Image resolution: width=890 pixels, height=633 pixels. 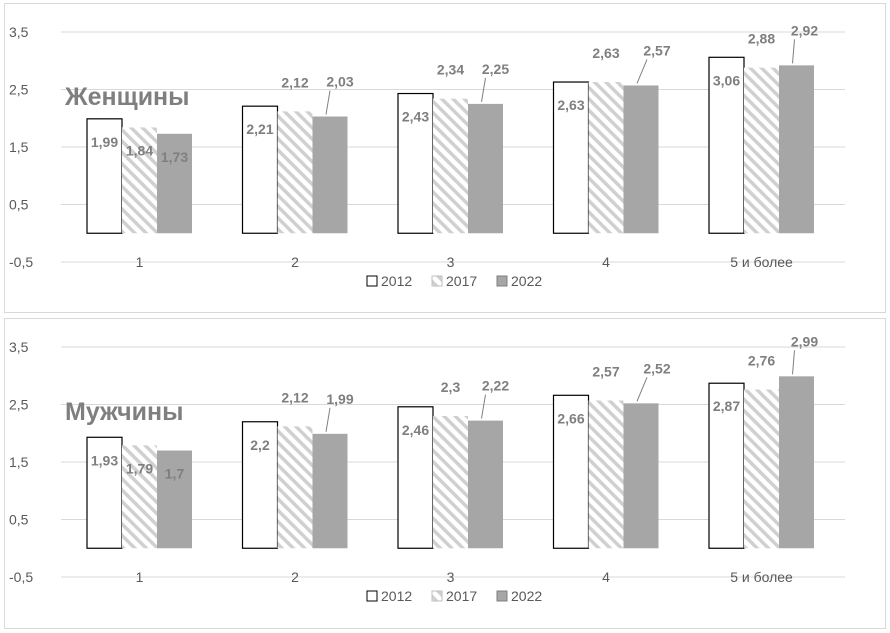 I want to click on data-label: 2,87, so click(x=726, y=406).